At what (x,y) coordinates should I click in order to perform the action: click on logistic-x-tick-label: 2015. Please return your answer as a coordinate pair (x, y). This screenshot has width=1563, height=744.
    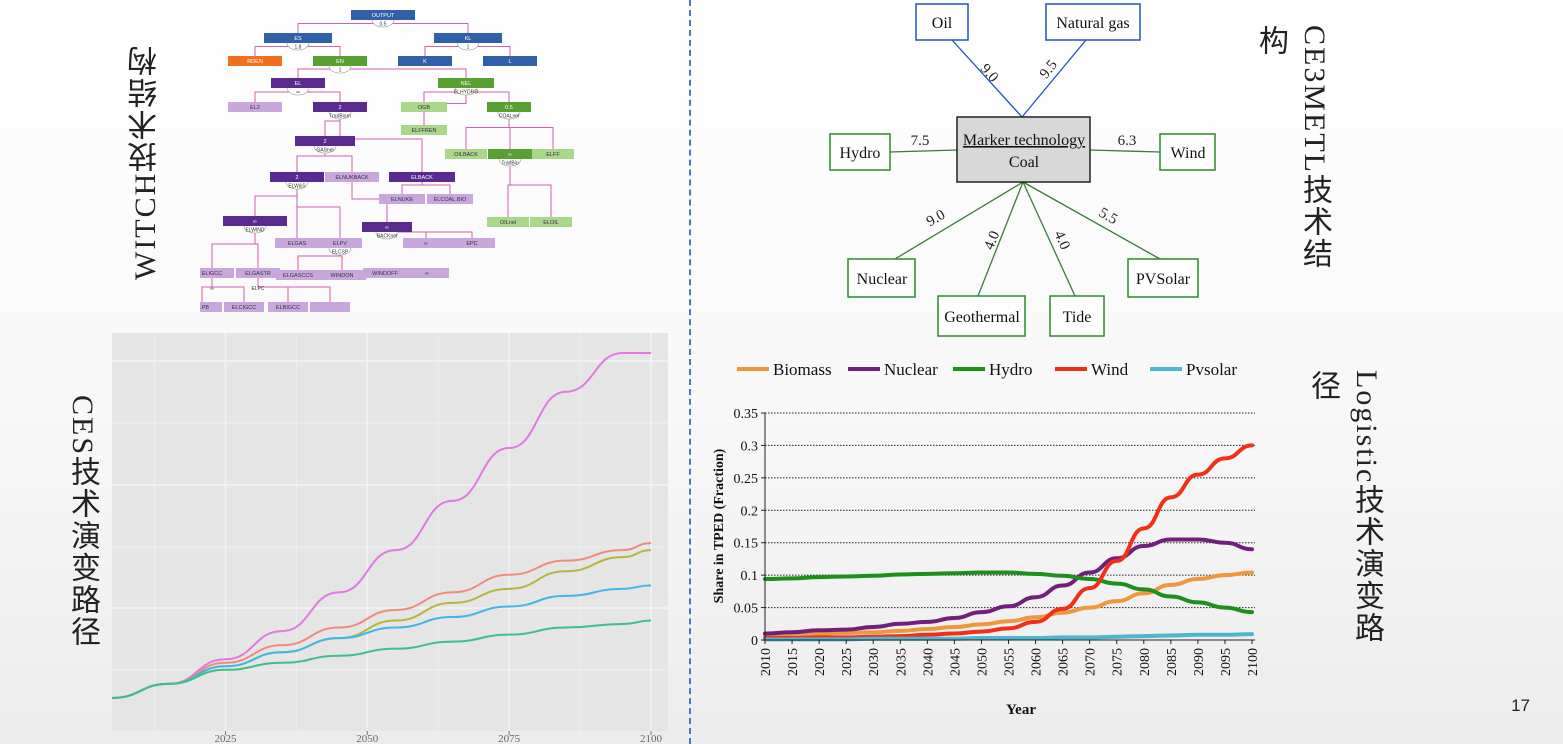
    Looking at the image, I should click on (793, 662).